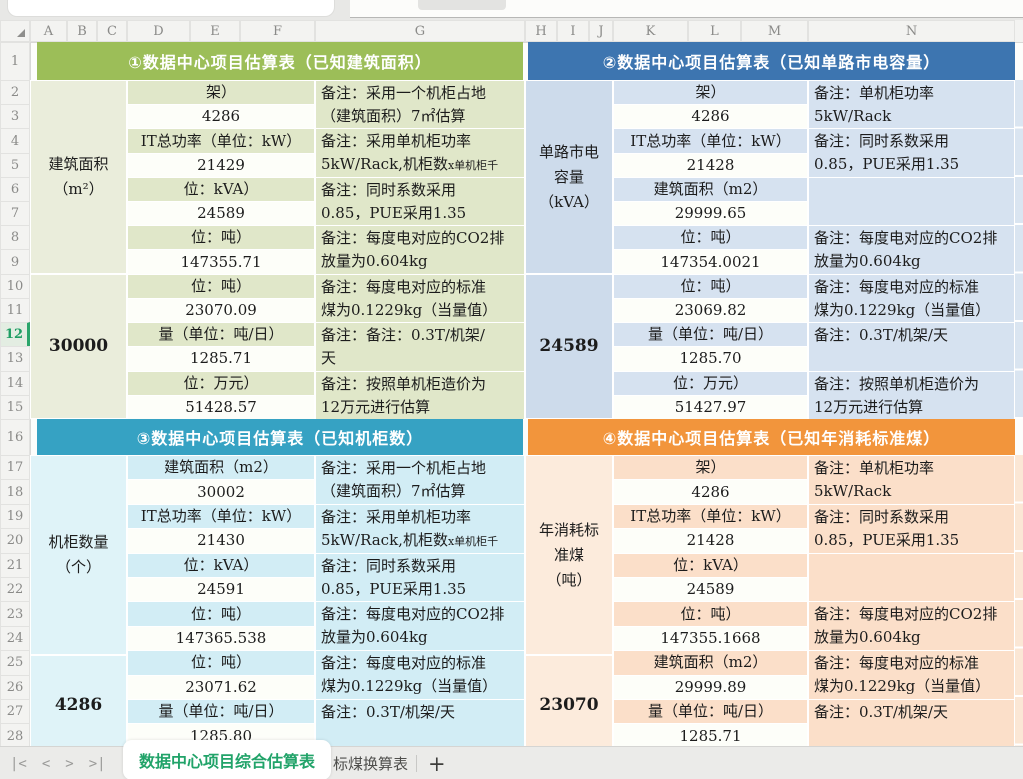 Image resolution: width=1023 pixels, height=779 pixels. I want to click on table-1-value-cell: 21429, so click(221, 165).